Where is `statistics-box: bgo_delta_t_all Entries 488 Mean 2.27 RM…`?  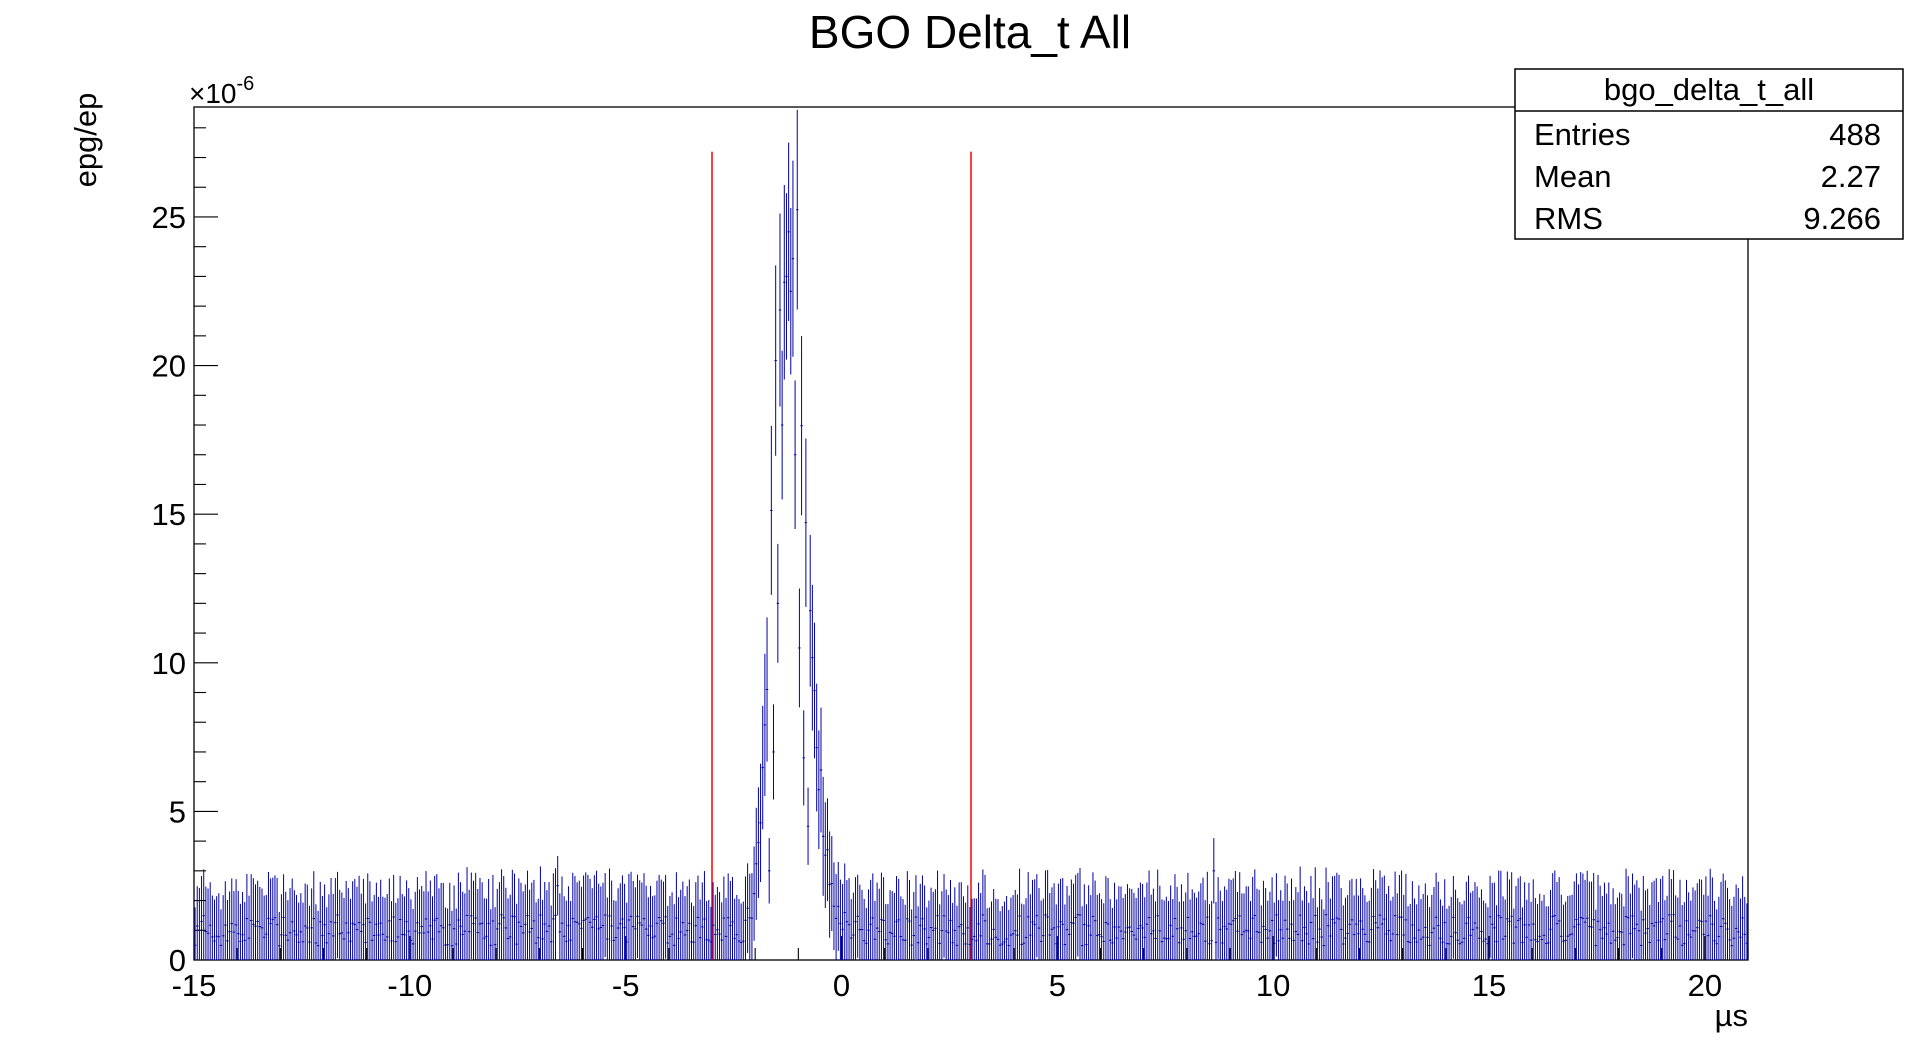 statistics-box: bgo_delta_t_all Entries 488 Mean 2.27 RM… is located at coordinates (1709, 154).